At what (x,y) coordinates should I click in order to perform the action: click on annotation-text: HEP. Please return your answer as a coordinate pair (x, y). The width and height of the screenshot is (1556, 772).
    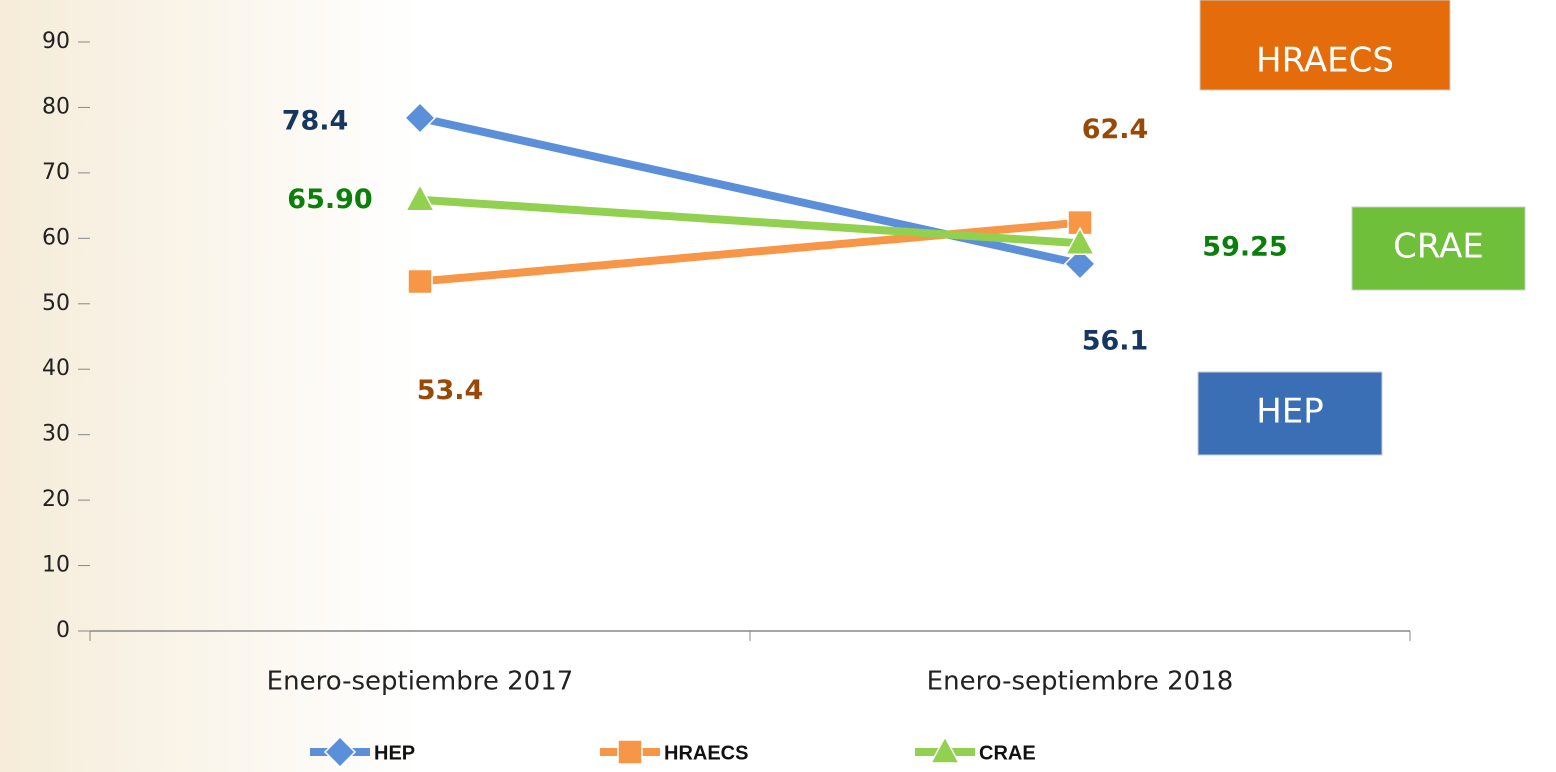
    Looking at the image, I should click on (1290, 412).